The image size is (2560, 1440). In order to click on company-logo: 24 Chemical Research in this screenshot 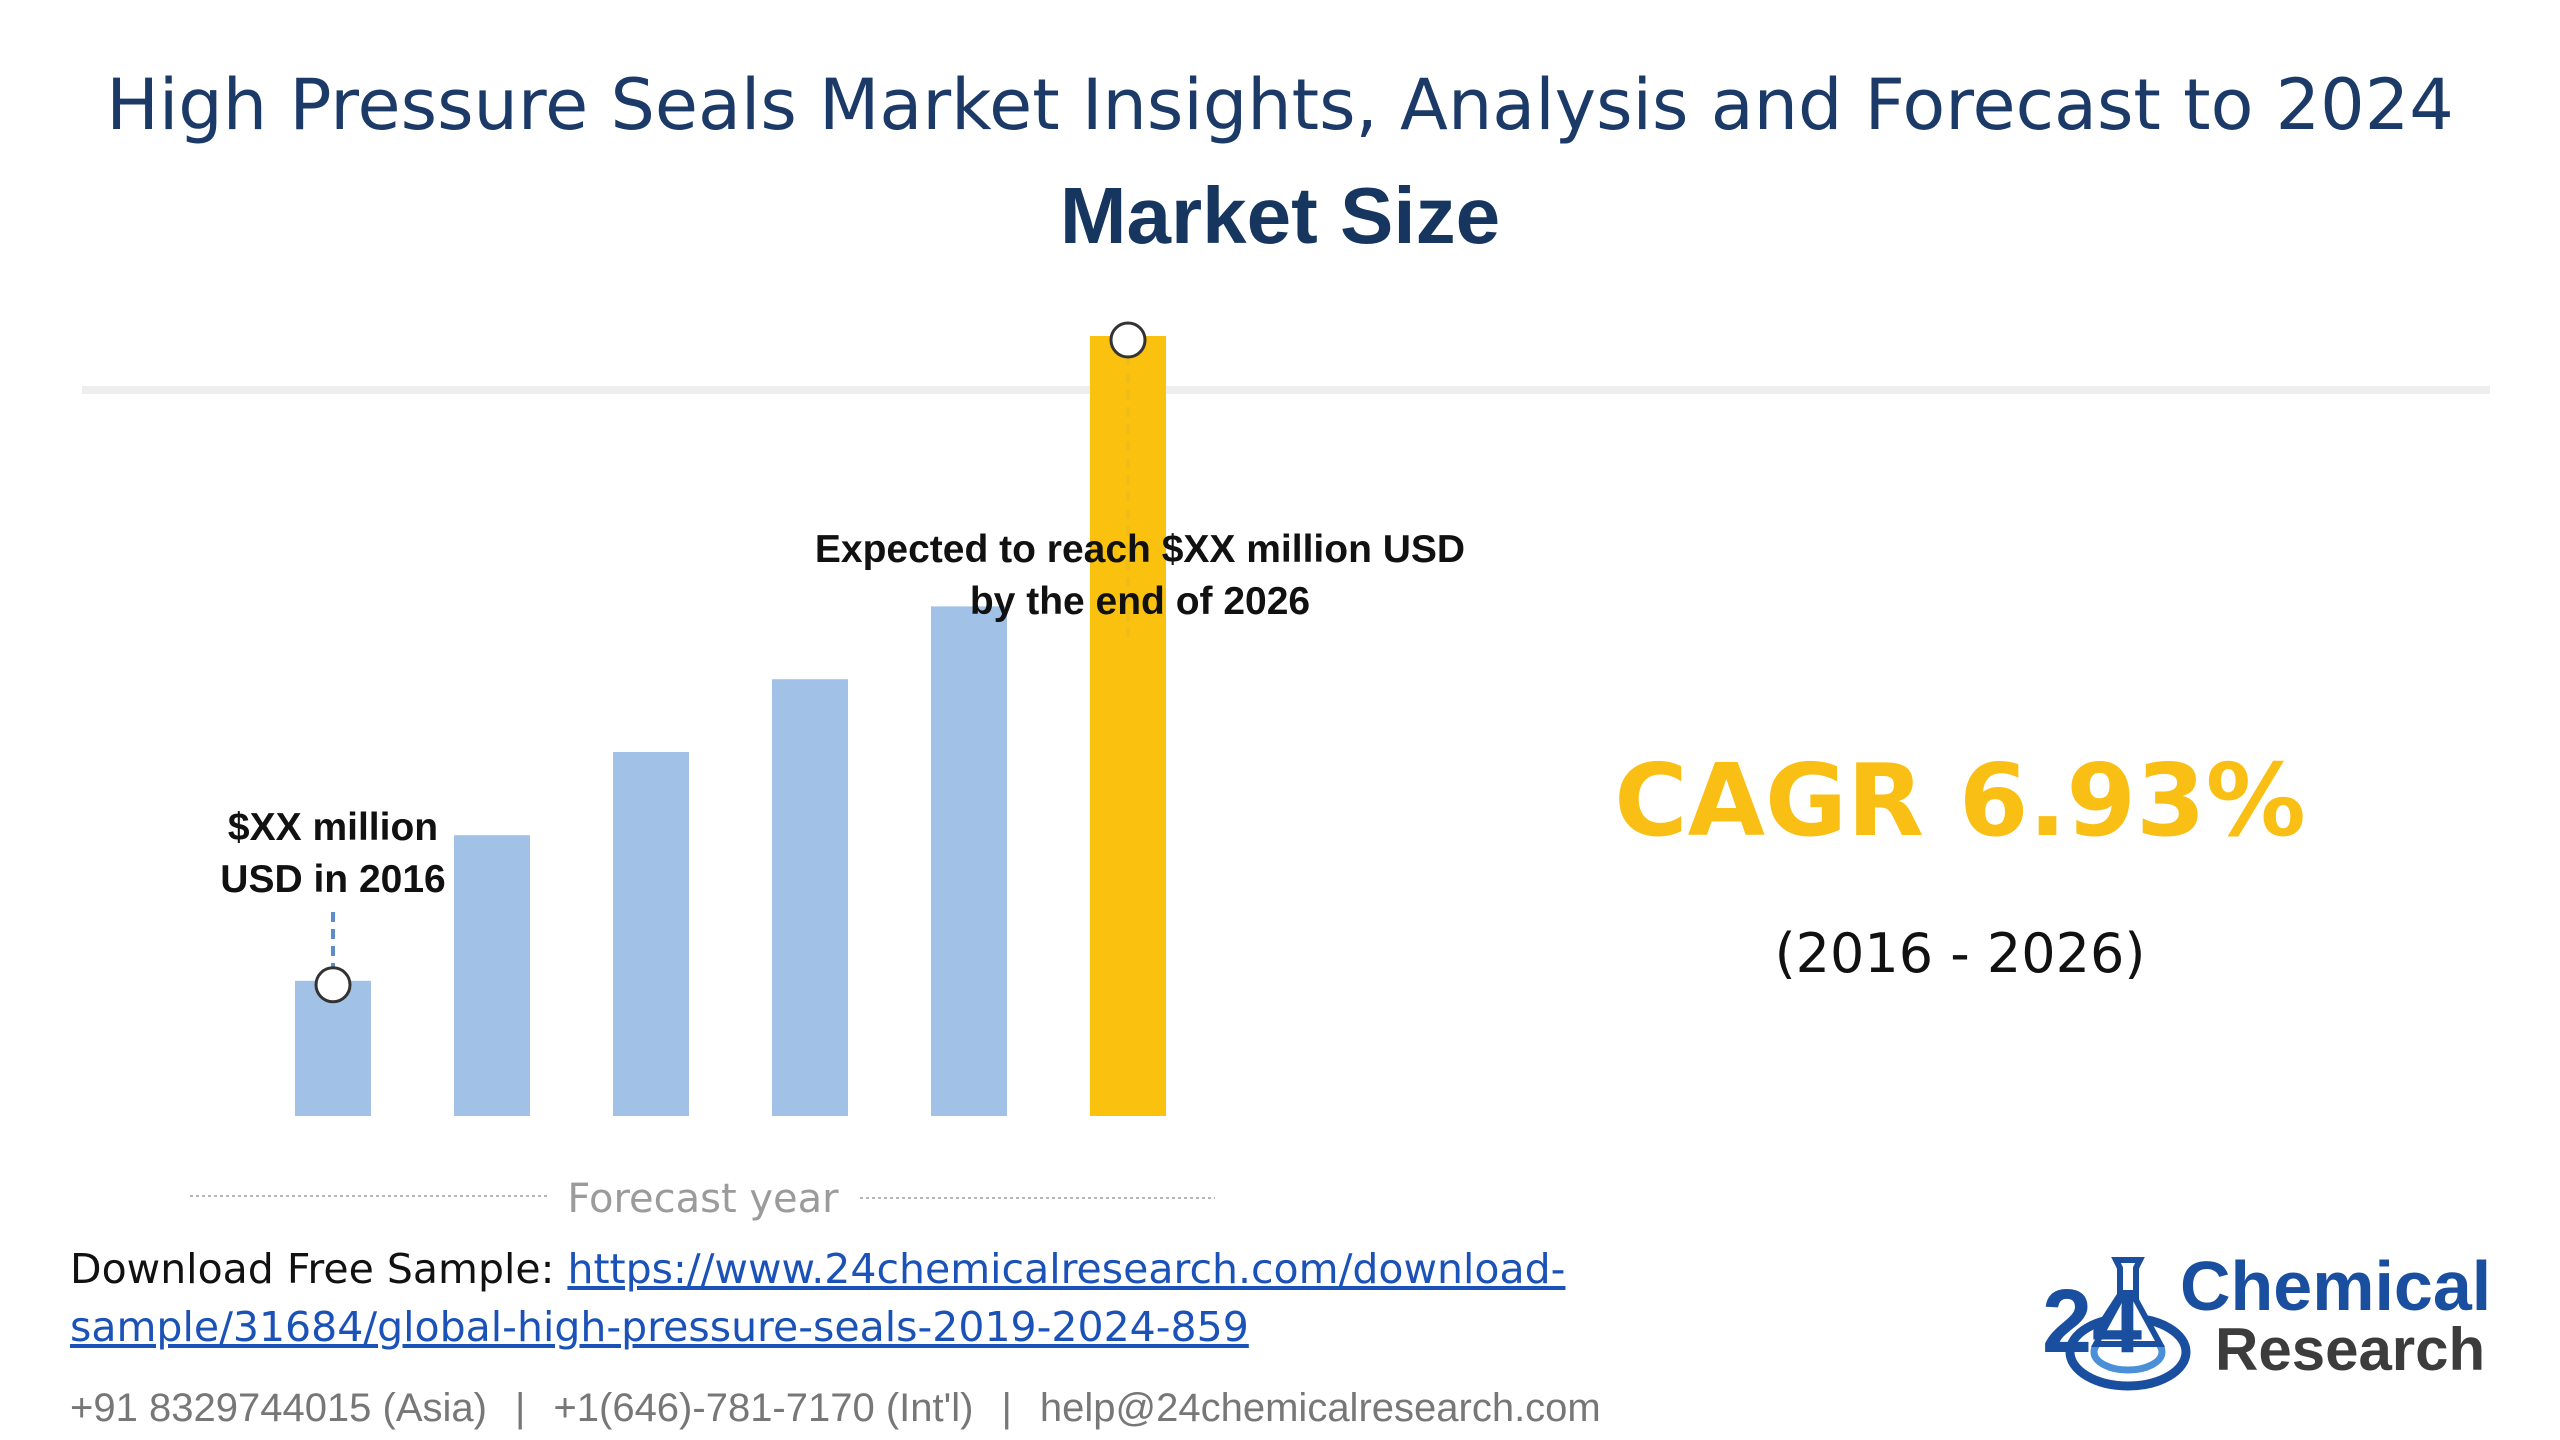, I will do `click(2266, 1319)`.